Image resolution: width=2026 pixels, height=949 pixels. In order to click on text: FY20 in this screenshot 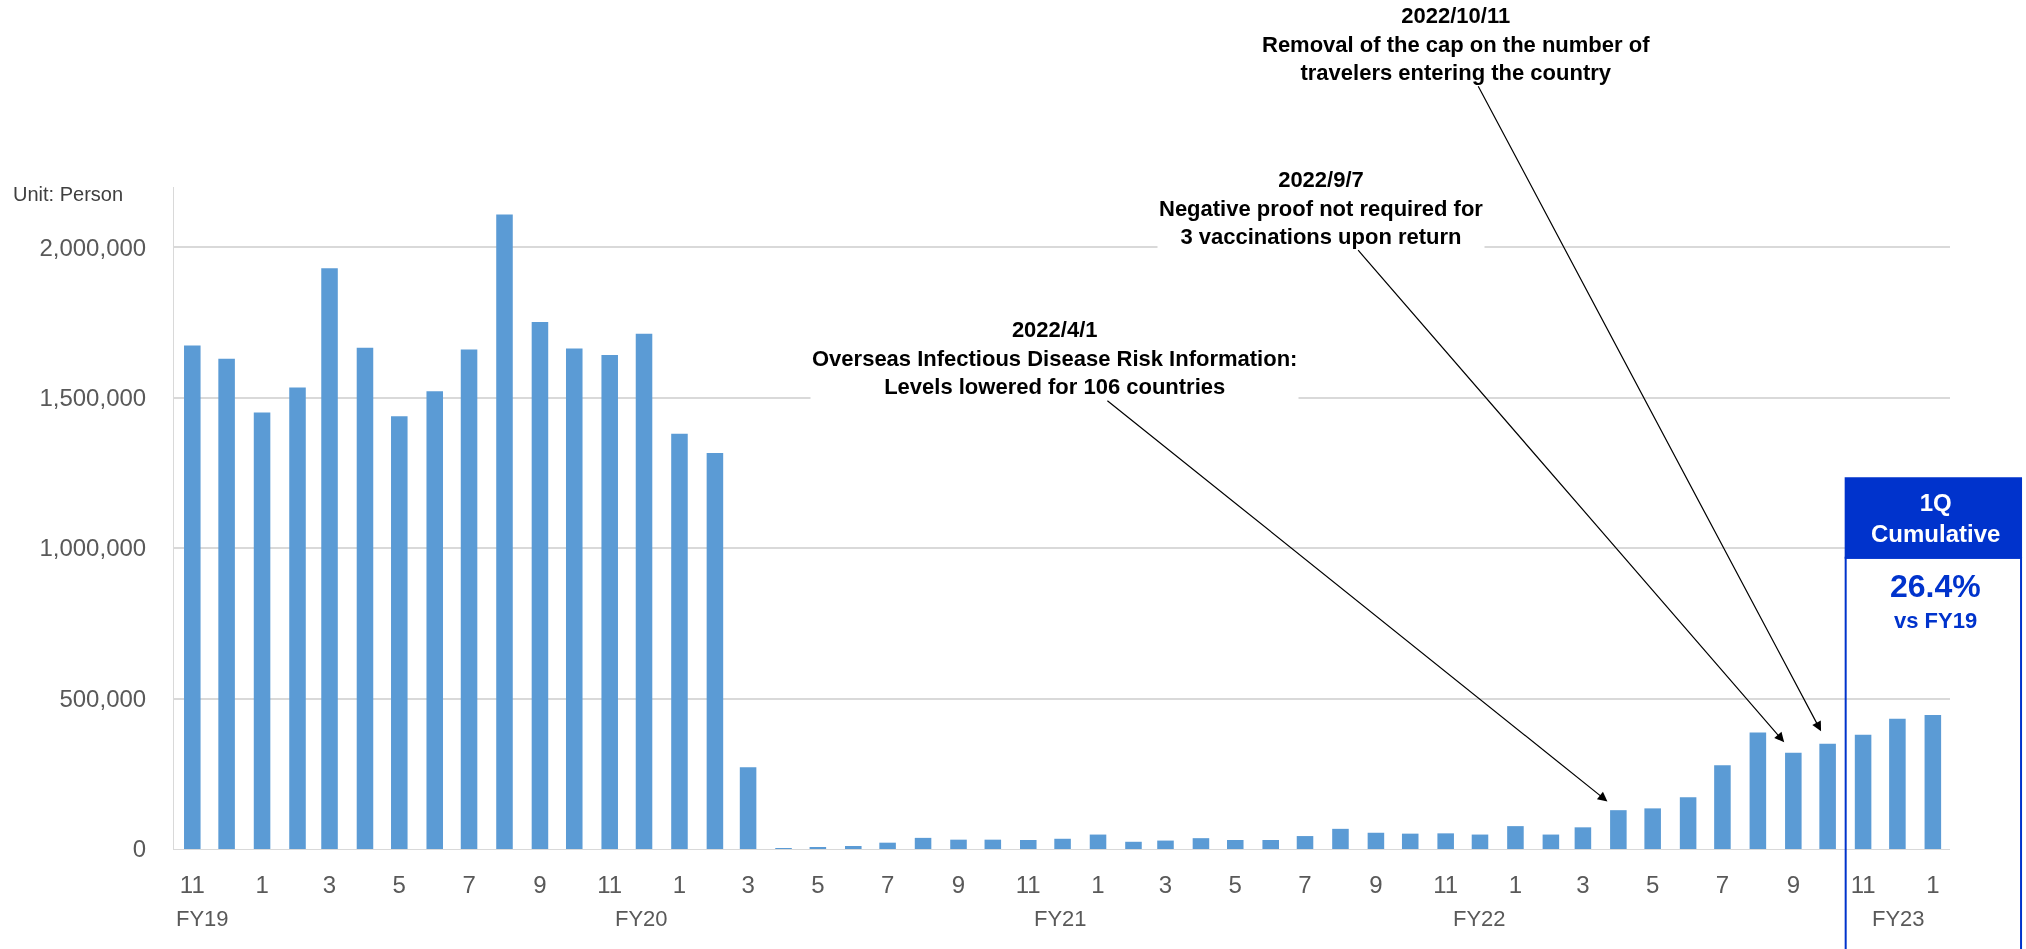, I will do `click(641, 918)`.